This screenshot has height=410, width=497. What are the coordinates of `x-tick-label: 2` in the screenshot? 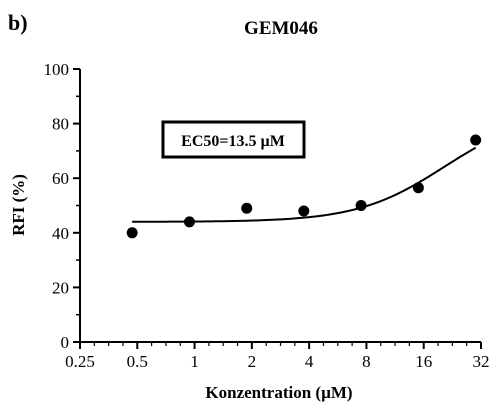 It's located at (252, 361).